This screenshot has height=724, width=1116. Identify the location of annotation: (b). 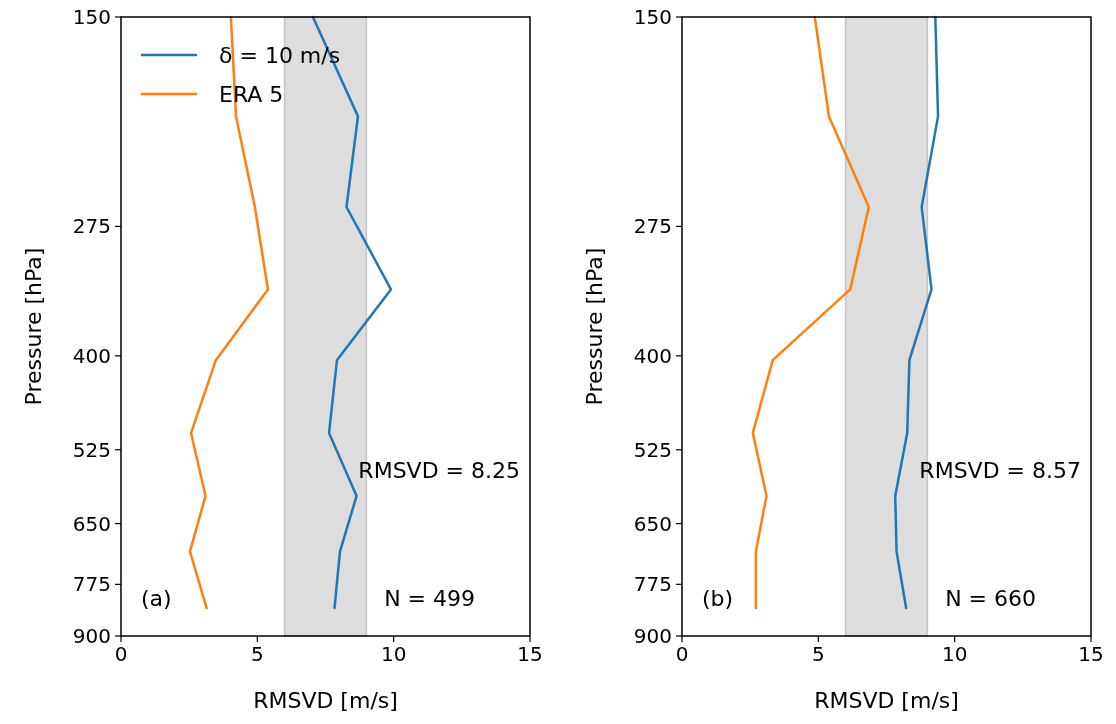
(718, 598).